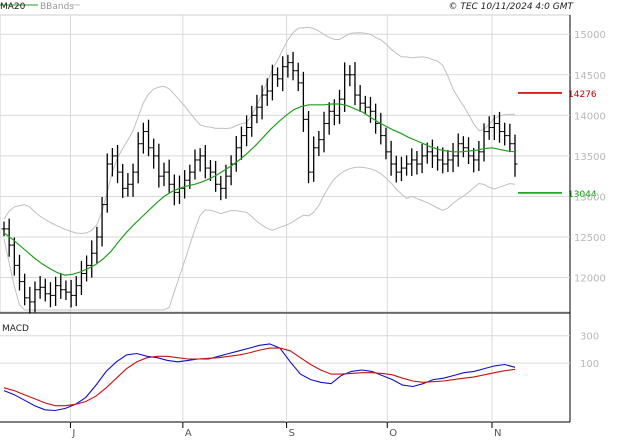 The width and height of the screenshot is (627, 440). I want to click on price-axis-ticks: 15000 14500 14000 13500 13000 12500 12000, so click(590, 157).